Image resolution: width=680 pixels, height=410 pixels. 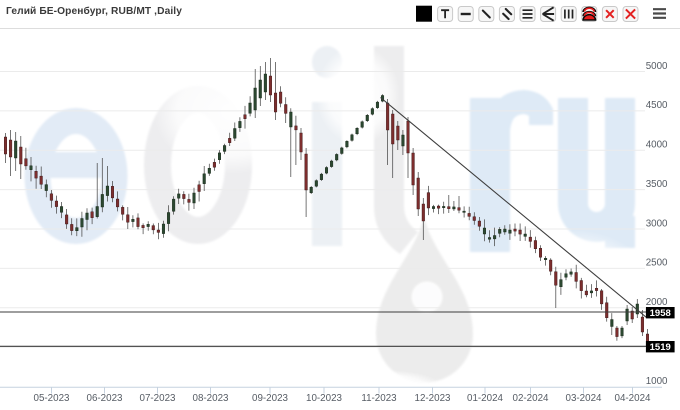 I want to click on svg-text: 04-2024, so click(x=633, y=398).